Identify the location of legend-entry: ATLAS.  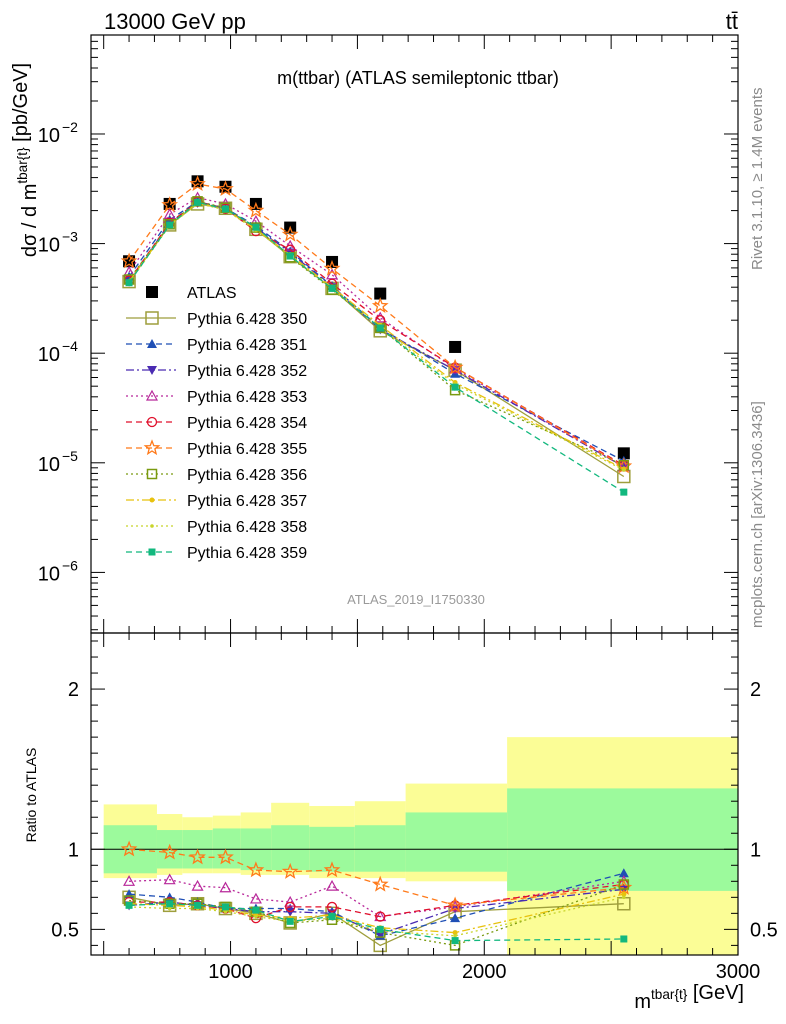
(191, 293).